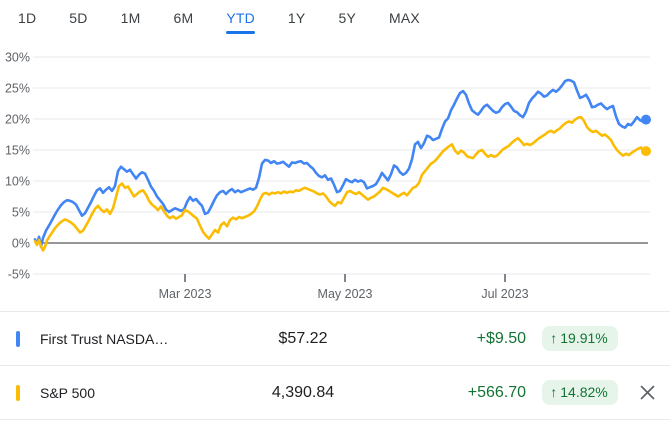 The height and width of the screenshot is (425, 670). I want to click on percent-change-badge: ↑ 19.91%, so click(580, 338).